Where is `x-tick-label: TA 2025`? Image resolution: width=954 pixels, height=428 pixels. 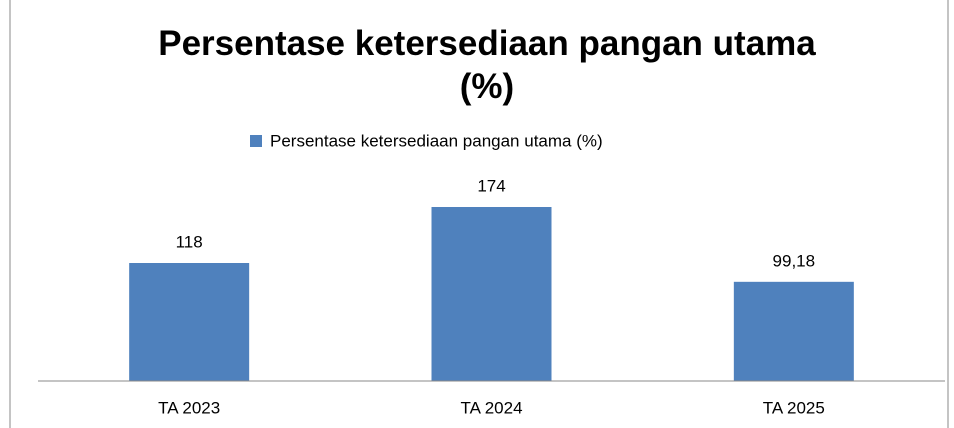
x-tick-label: TA 2025 is located at coordinates (794, 407).